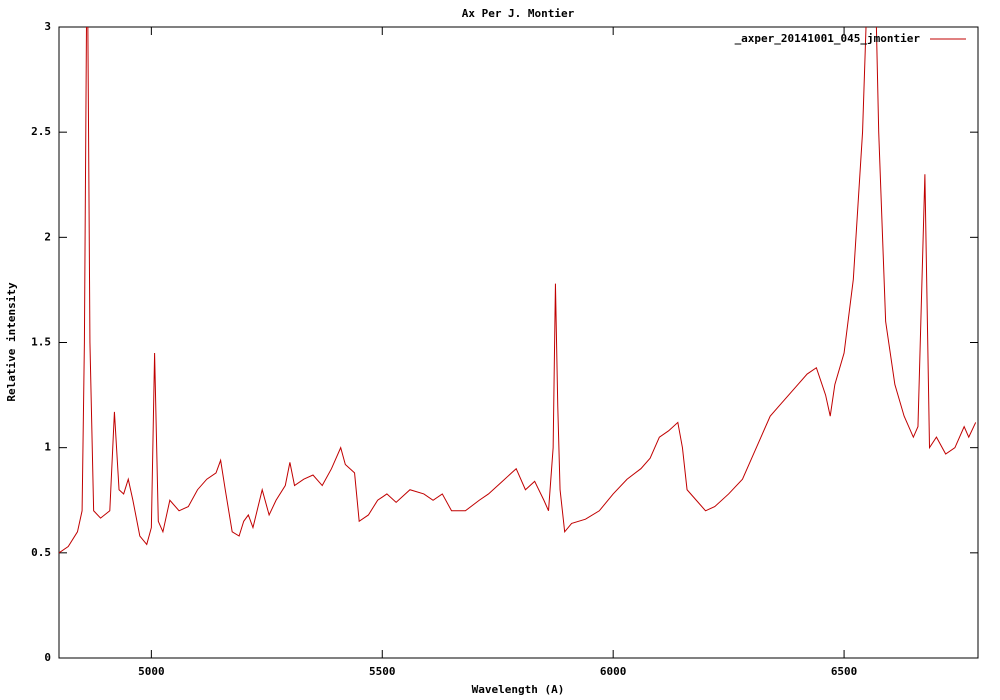  What do you see at coordinates (518, 689) in the screenshot?
I see `x-axis-label: Wavelength (A)` at bounding box center [518, 689].